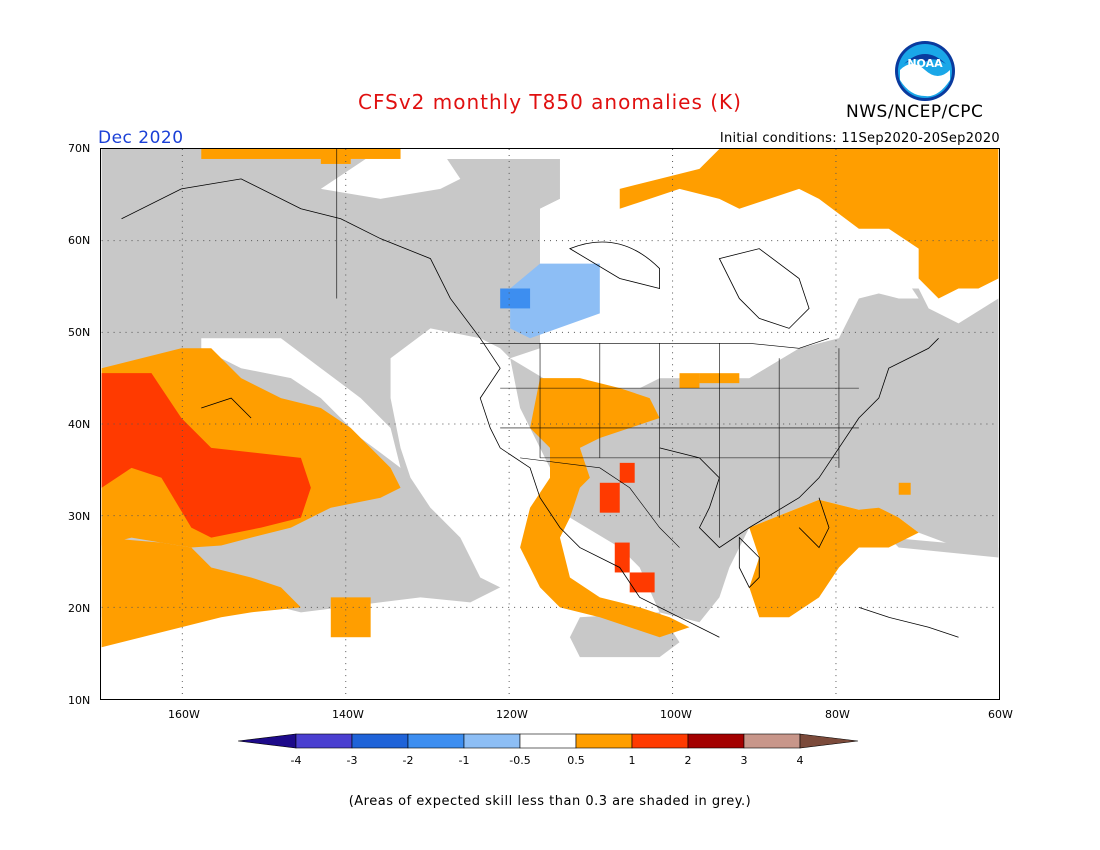  I want to click on colorbar-labels: -4 -3 -2 -1 -0.5 0.5 1 2 3 4, so click(547, 760).